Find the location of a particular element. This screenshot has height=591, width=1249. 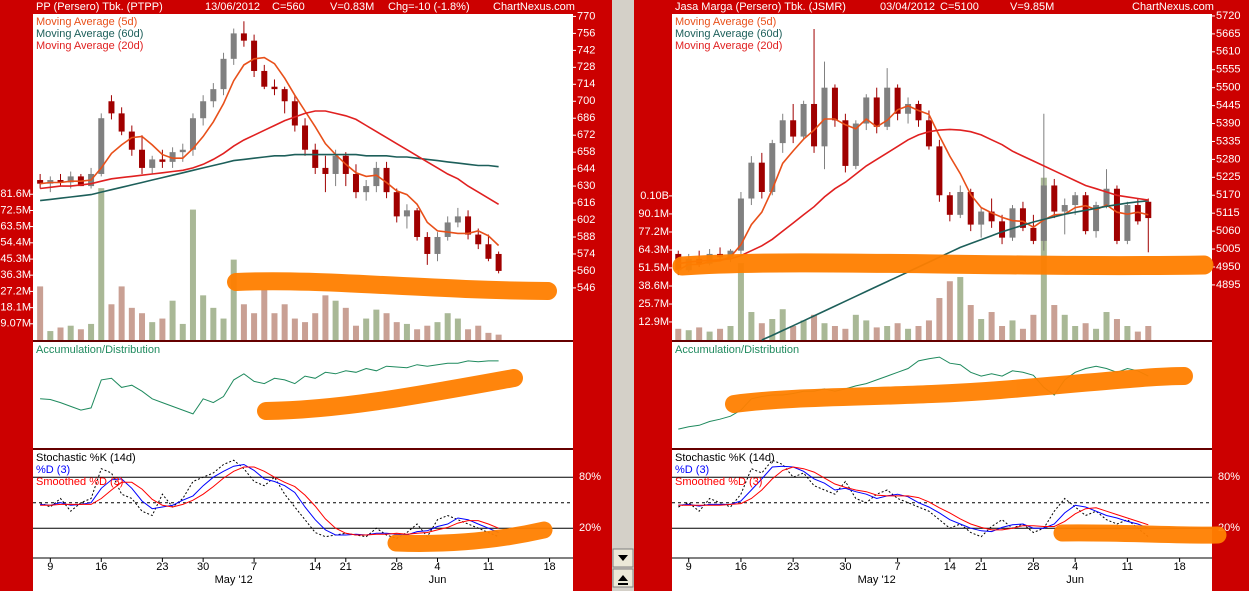

highlight is located at coordinates (392, 286).